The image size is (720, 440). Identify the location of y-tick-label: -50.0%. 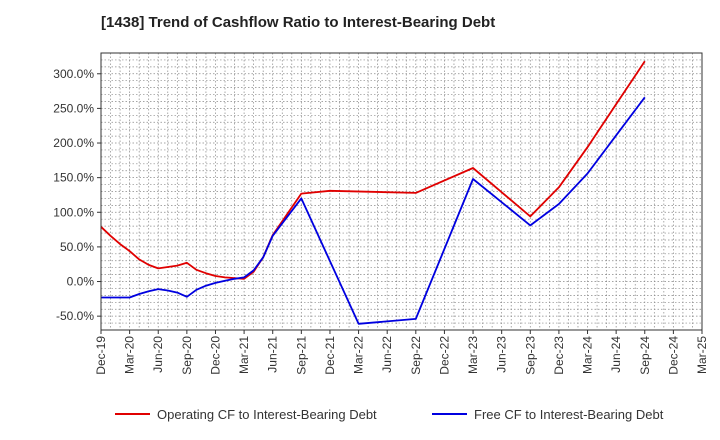
(75, 316).